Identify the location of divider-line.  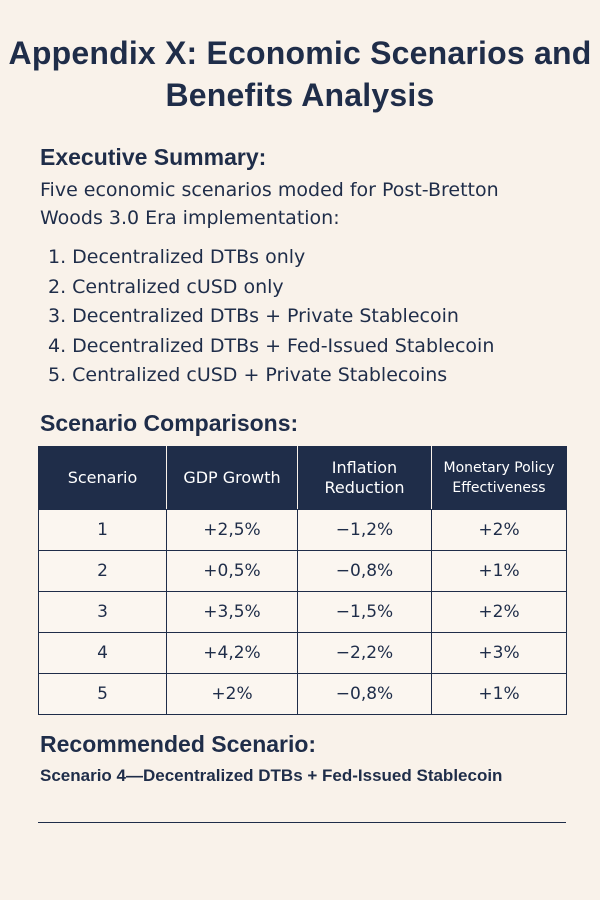
(302, 822).